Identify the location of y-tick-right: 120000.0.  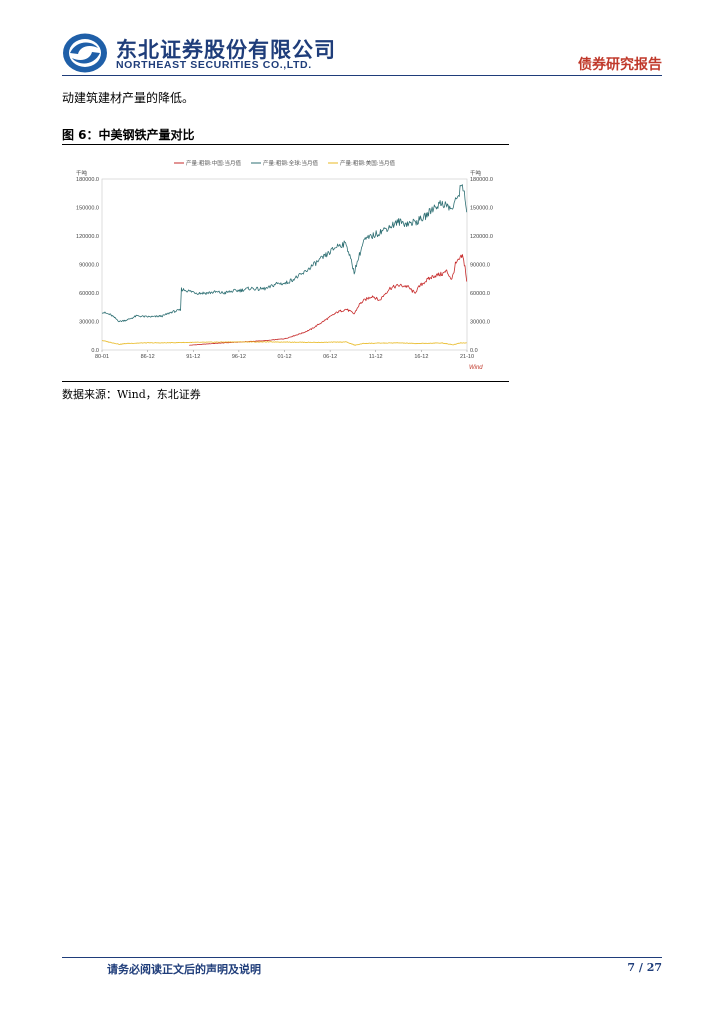
(481, 237).